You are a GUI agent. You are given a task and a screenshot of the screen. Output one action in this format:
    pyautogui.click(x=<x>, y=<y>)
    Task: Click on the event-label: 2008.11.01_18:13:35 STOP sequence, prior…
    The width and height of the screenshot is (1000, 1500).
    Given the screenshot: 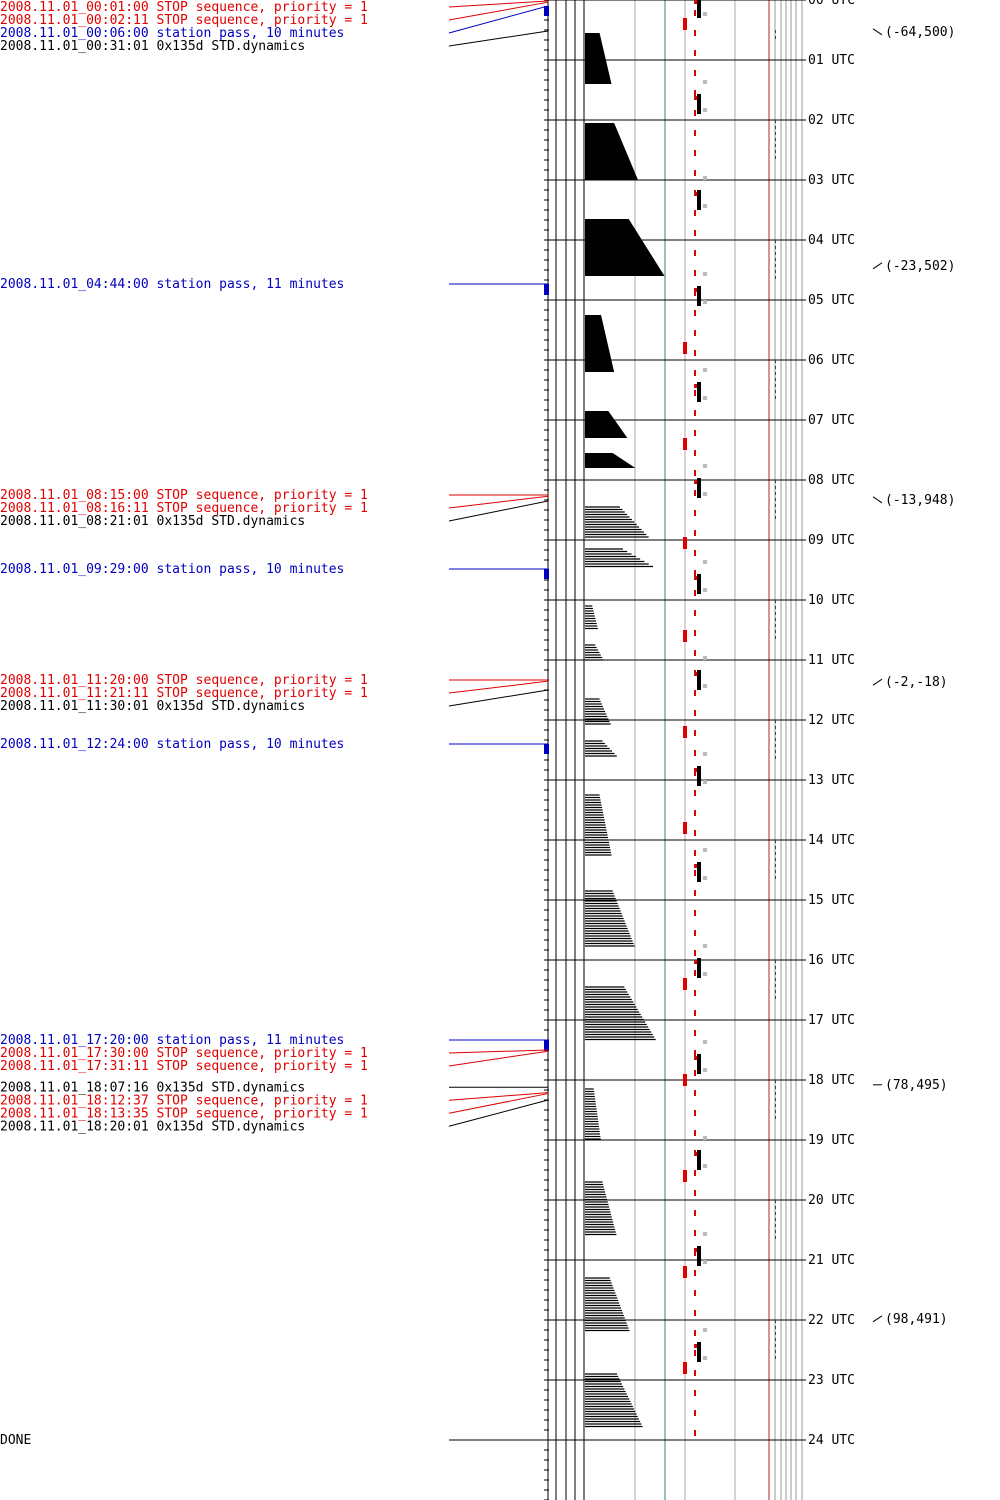 What is the action you would take?
    pyautogui.click(x=184, y=1113)
    